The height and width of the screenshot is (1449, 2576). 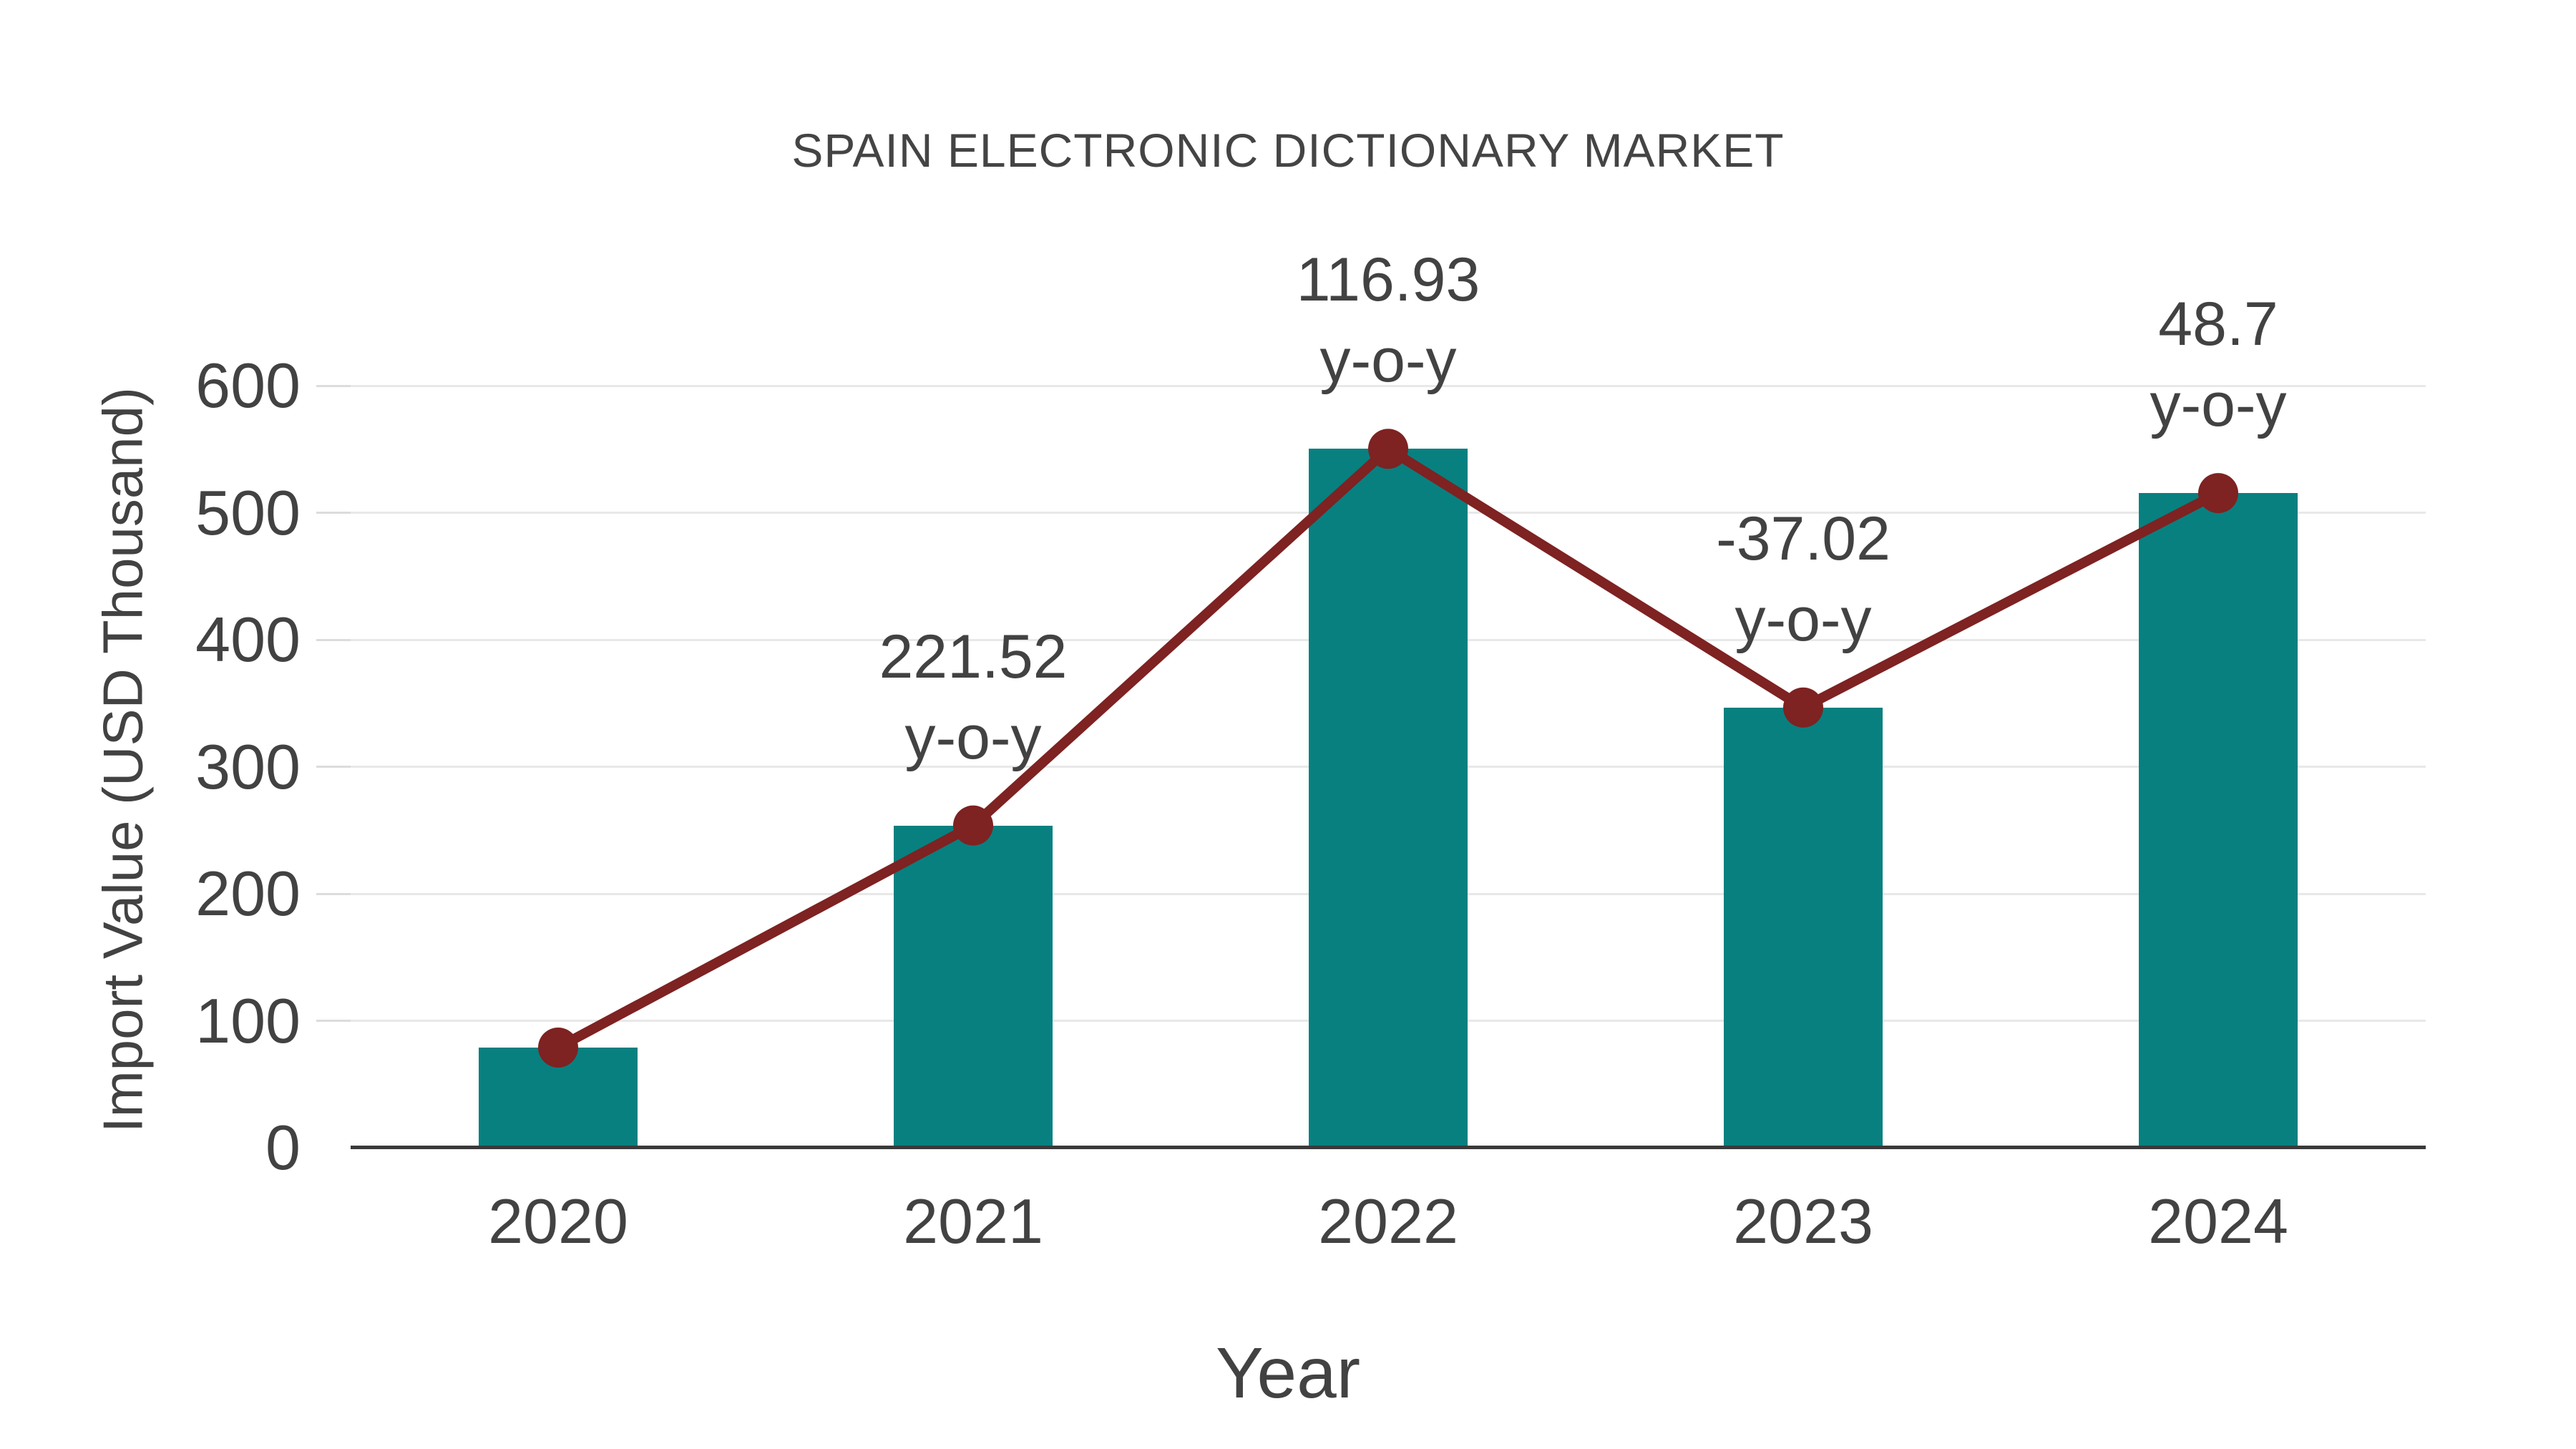 What do you see at coordinates (2218, 324) in the screenshot?
I see `yoy-value: 48.7` at bounding box center [2218, 324].